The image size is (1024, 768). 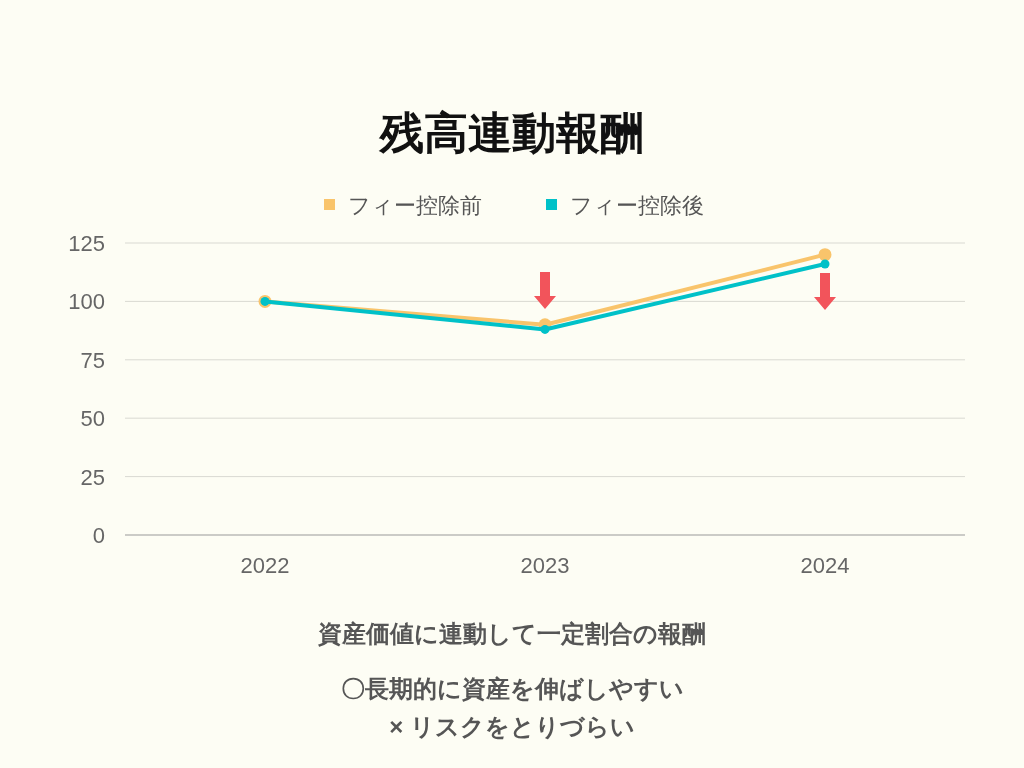 What do you see at coordinates (86, 302) in the screenshot?
I see `y-tick-label: 100` at bounding box center [86, 302].